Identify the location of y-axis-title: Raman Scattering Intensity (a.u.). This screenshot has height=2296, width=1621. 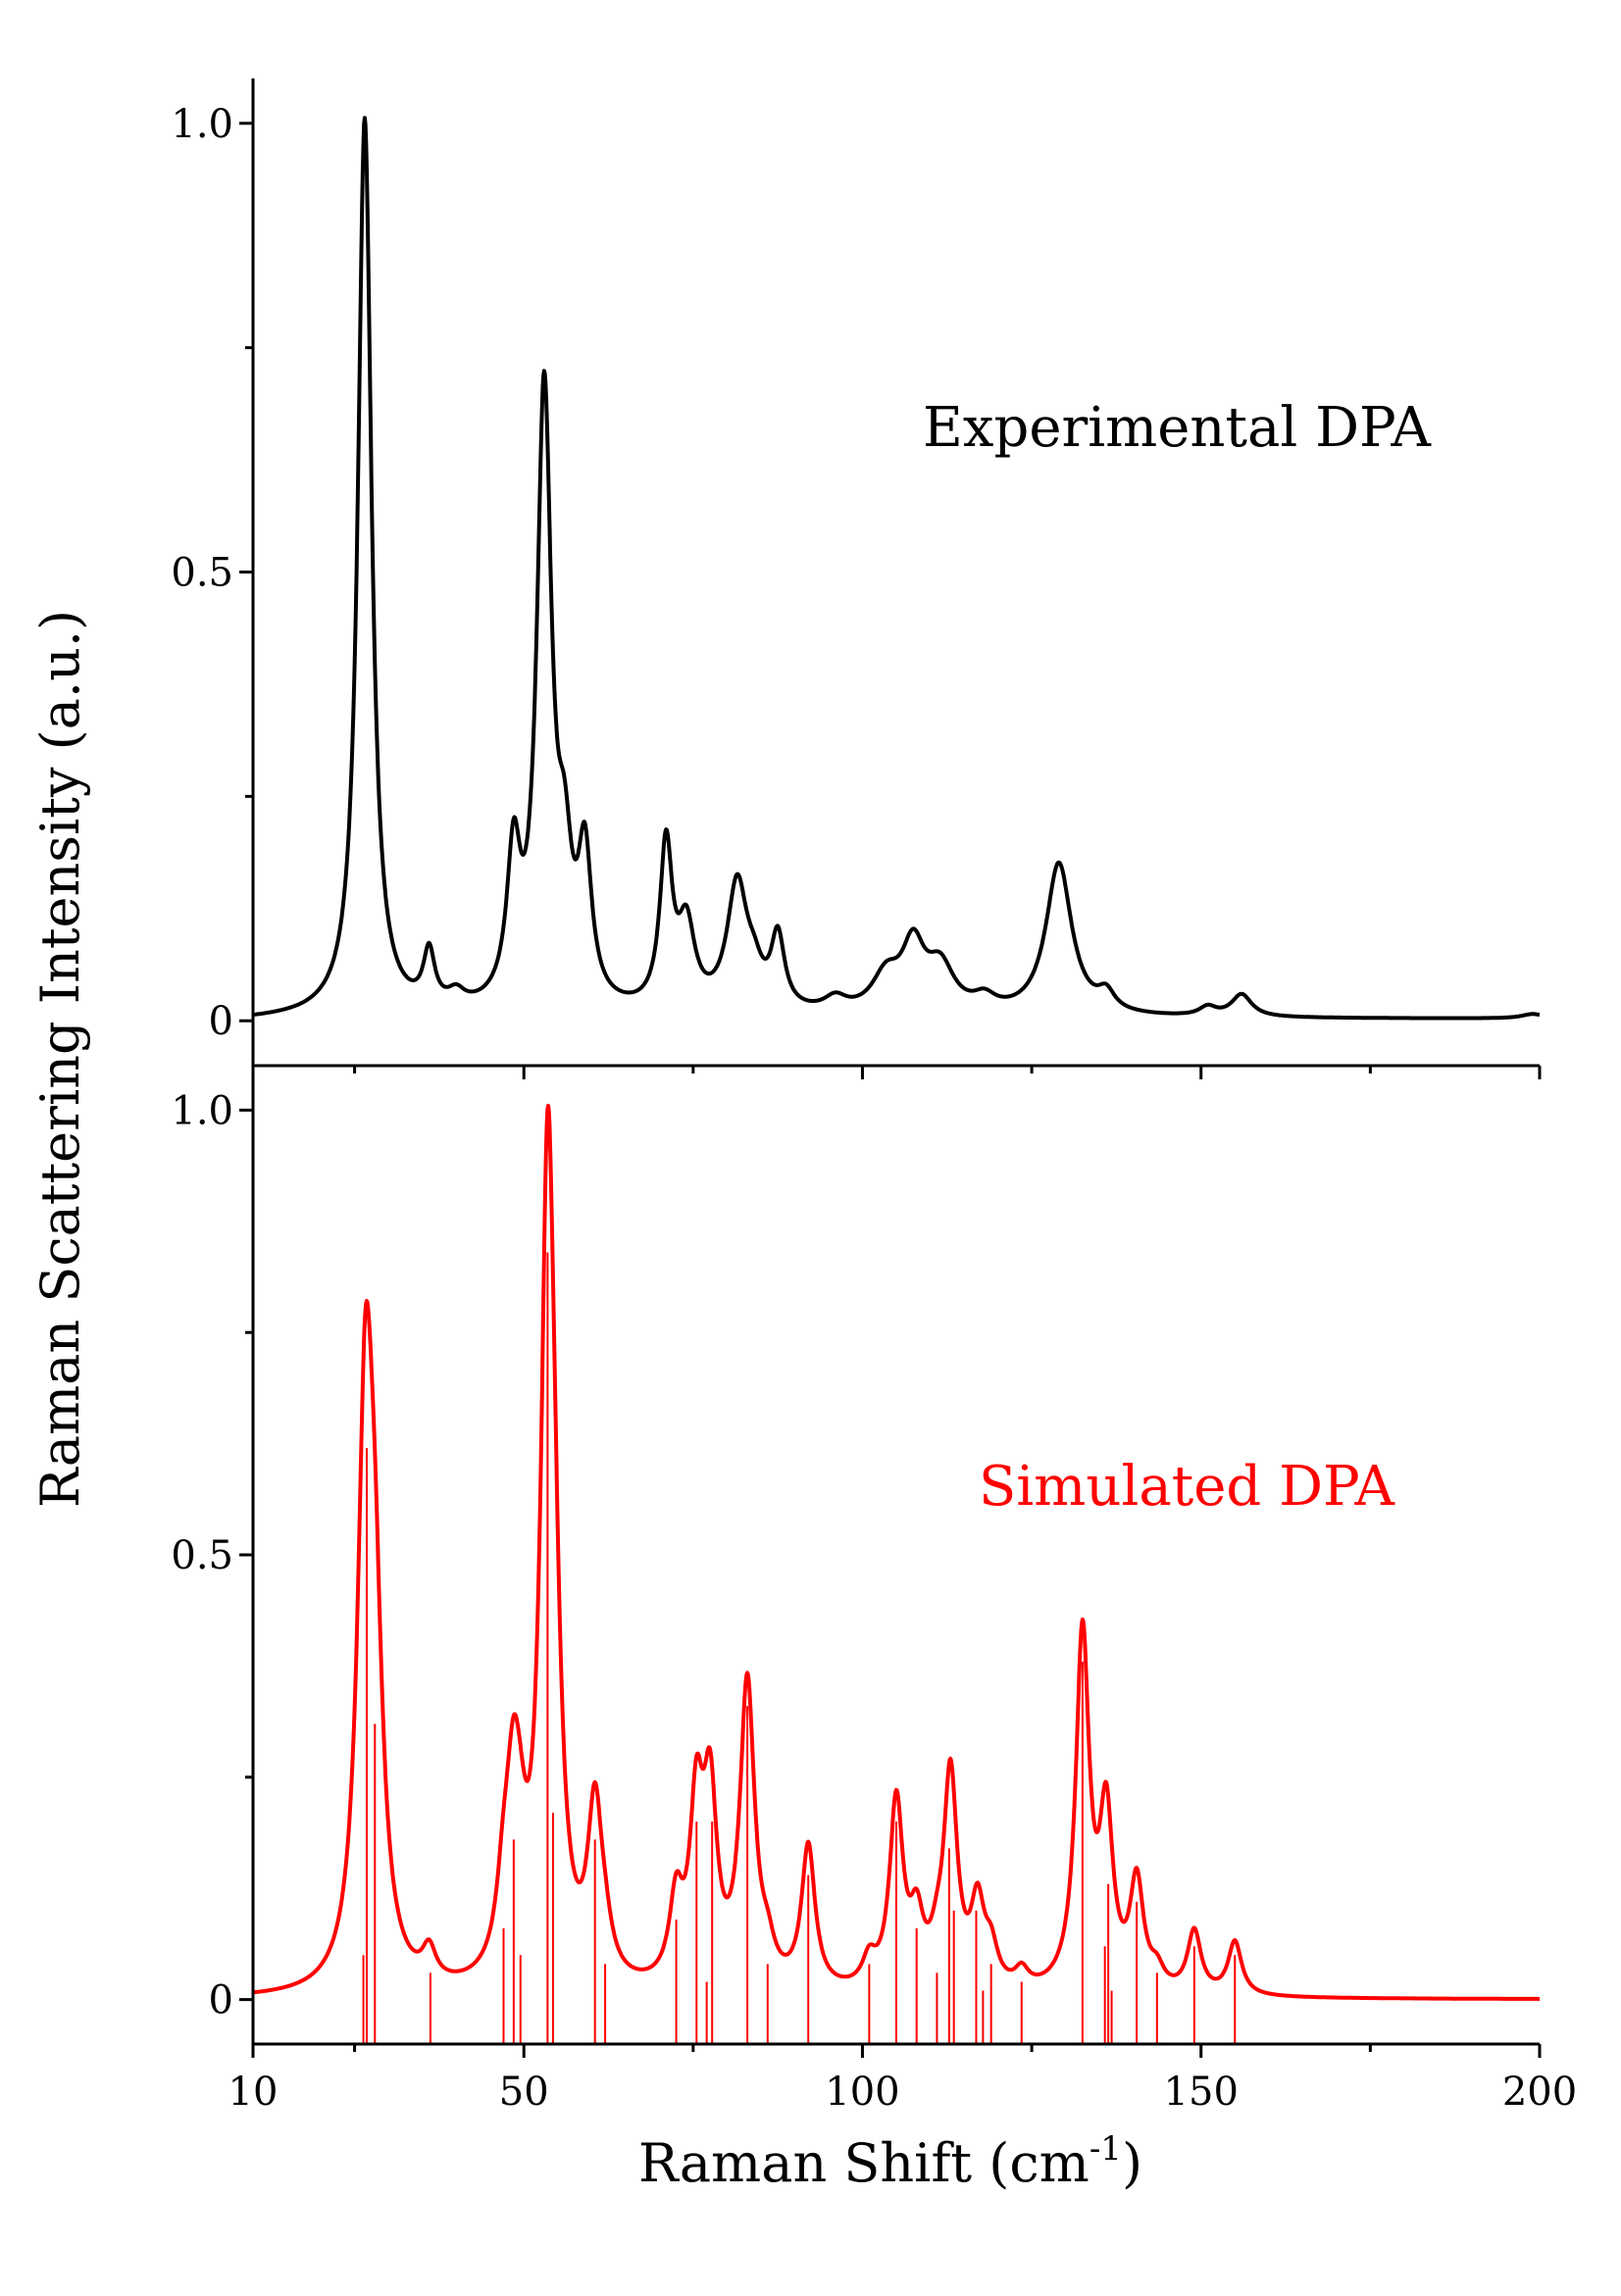
(60, 1059).